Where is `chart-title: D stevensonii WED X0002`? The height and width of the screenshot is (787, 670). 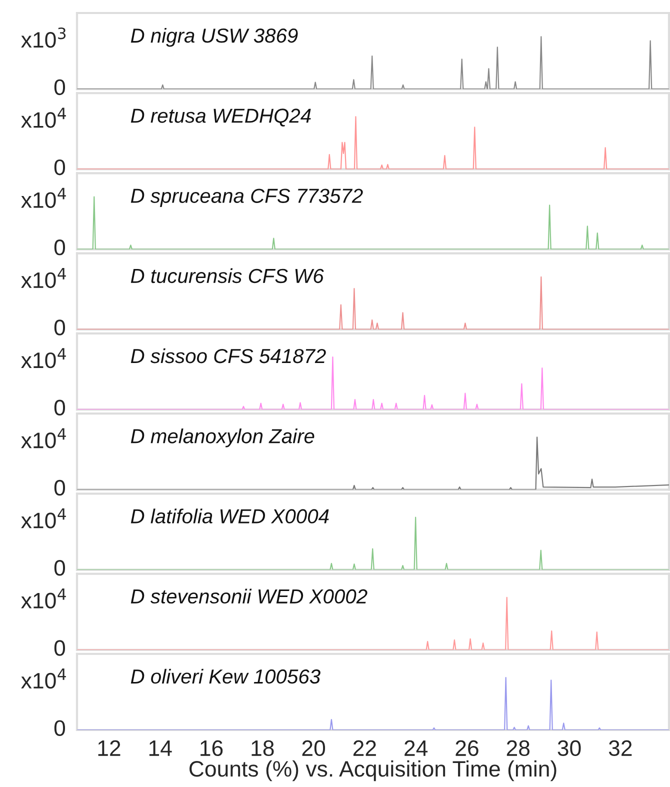
chart-title: D stevensonii WED X0002 is located at coordinates (249, 596).